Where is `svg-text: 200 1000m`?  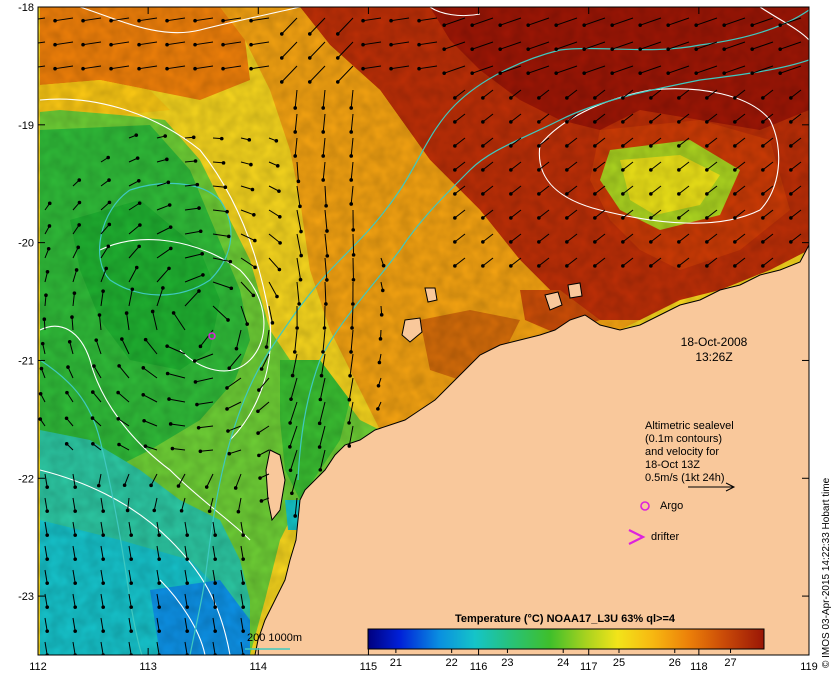 svg-text: 200 1000m is located at coordinates (274, 638).